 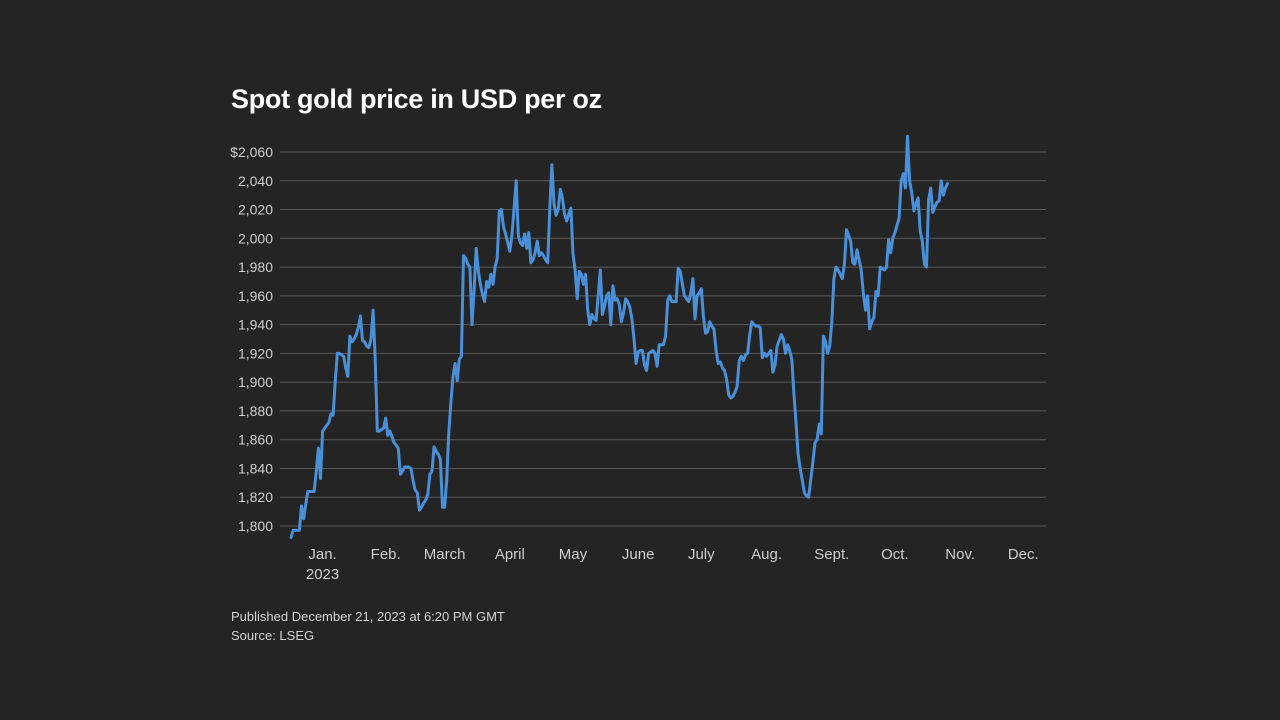 I want to click on y-tick-label: 2,020, so click(x=255, y=210).